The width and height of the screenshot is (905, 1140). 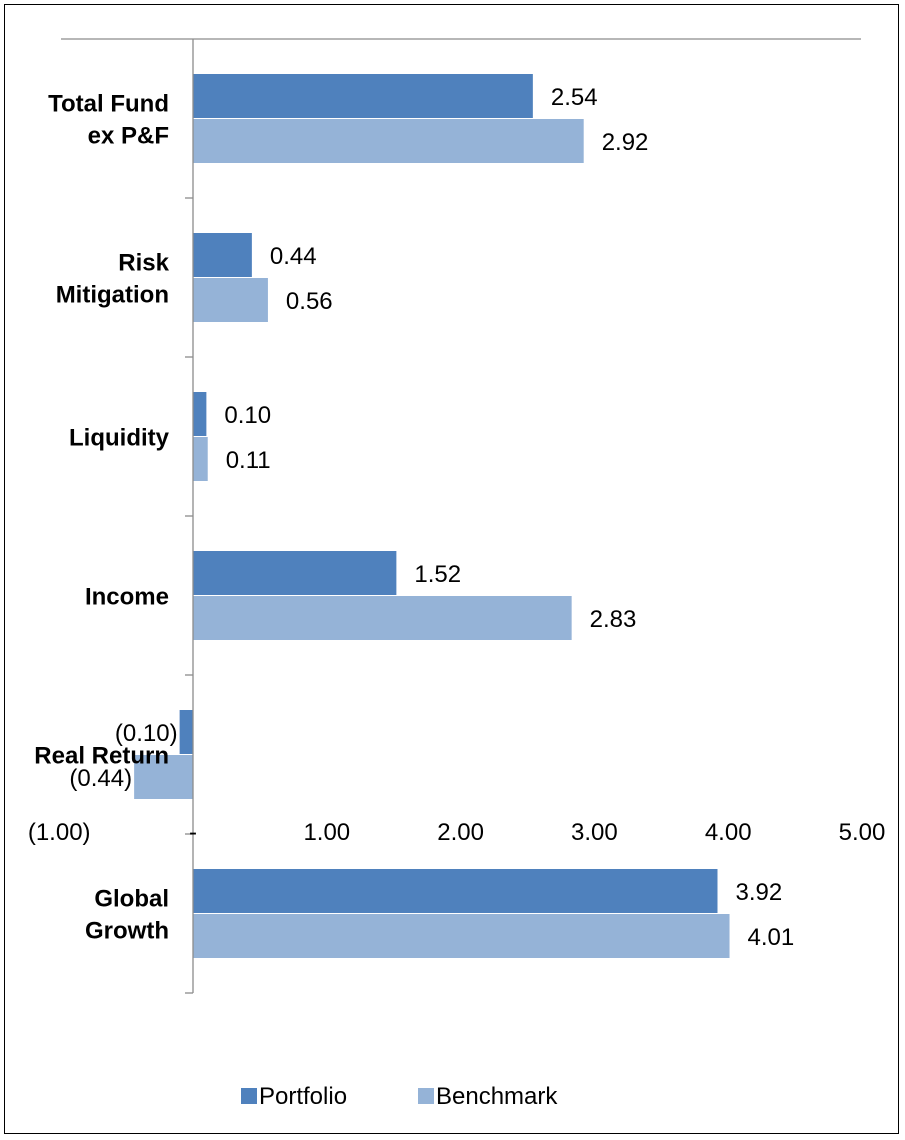 What do you see at coordinates (100, 778) in the screenshot?
I see `data-label-benchmark: (0.44)` at bounding box center [100, 778].